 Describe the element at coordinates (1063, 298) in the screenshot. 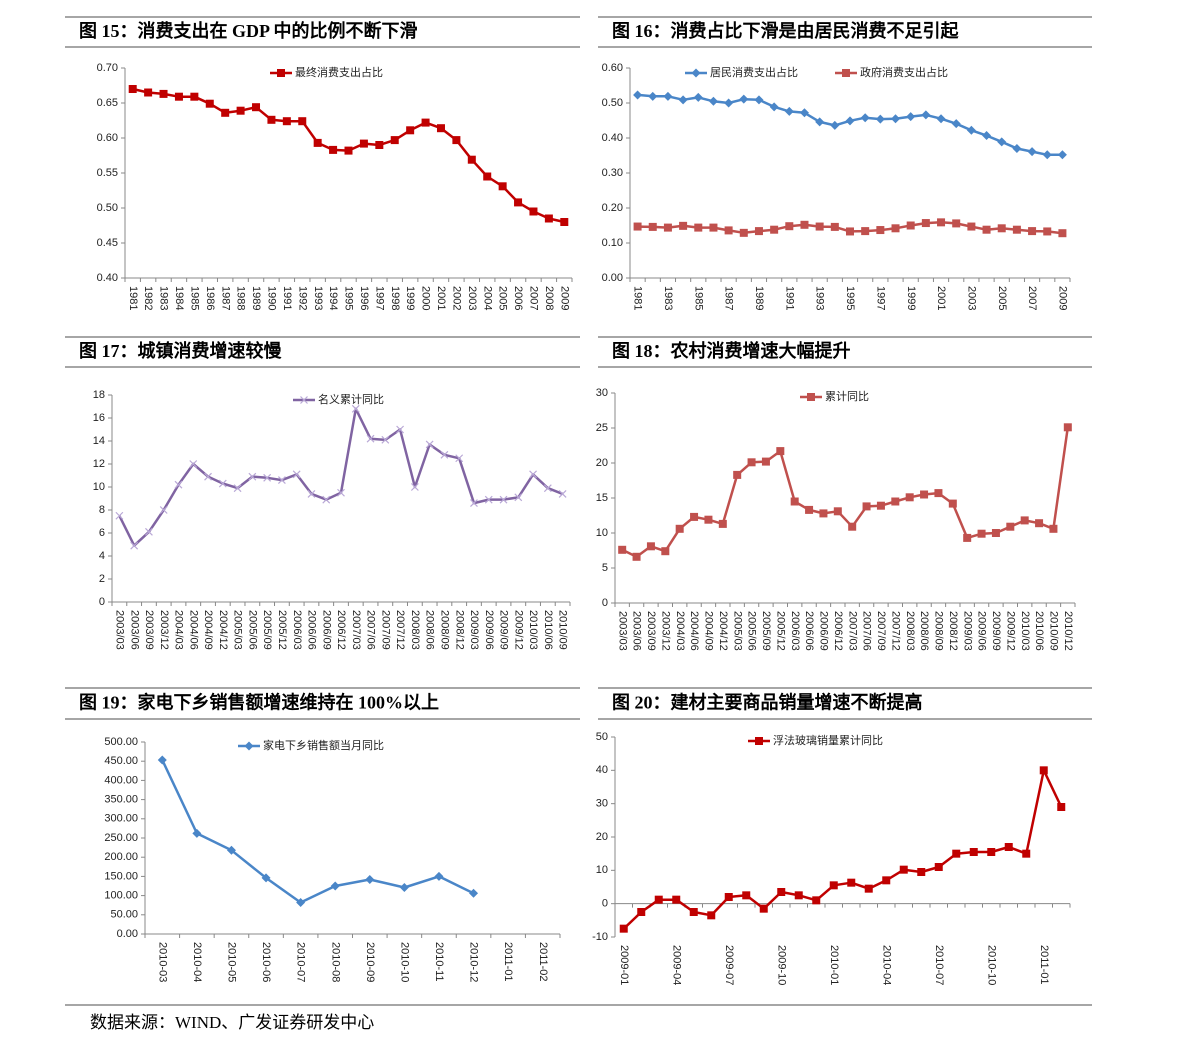

I see `x-tick-label: 2009` at that location.